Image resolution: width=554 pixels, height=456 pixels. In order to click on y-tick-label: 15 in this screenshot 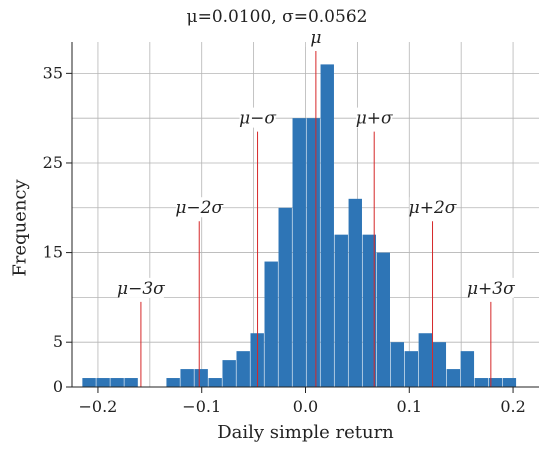, I will do `click(53, 252)`.